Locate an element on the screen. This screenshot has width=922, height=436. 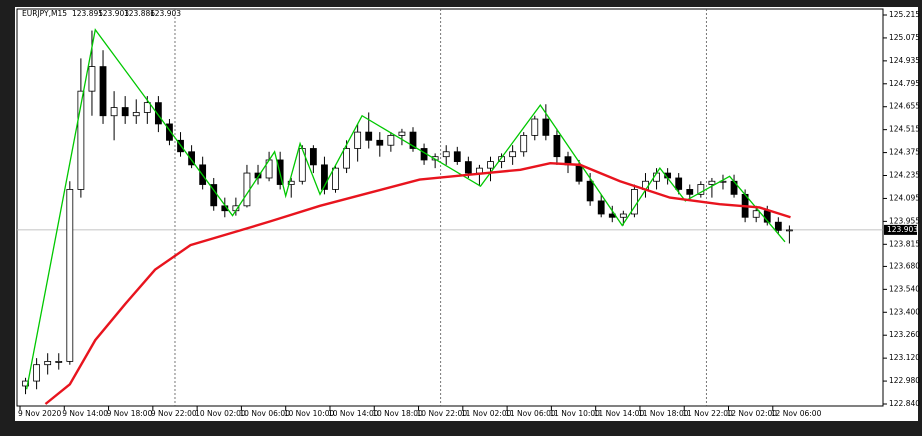
x-tick-label: 10 Nov 18:00 is located at coordinates (397, 413).